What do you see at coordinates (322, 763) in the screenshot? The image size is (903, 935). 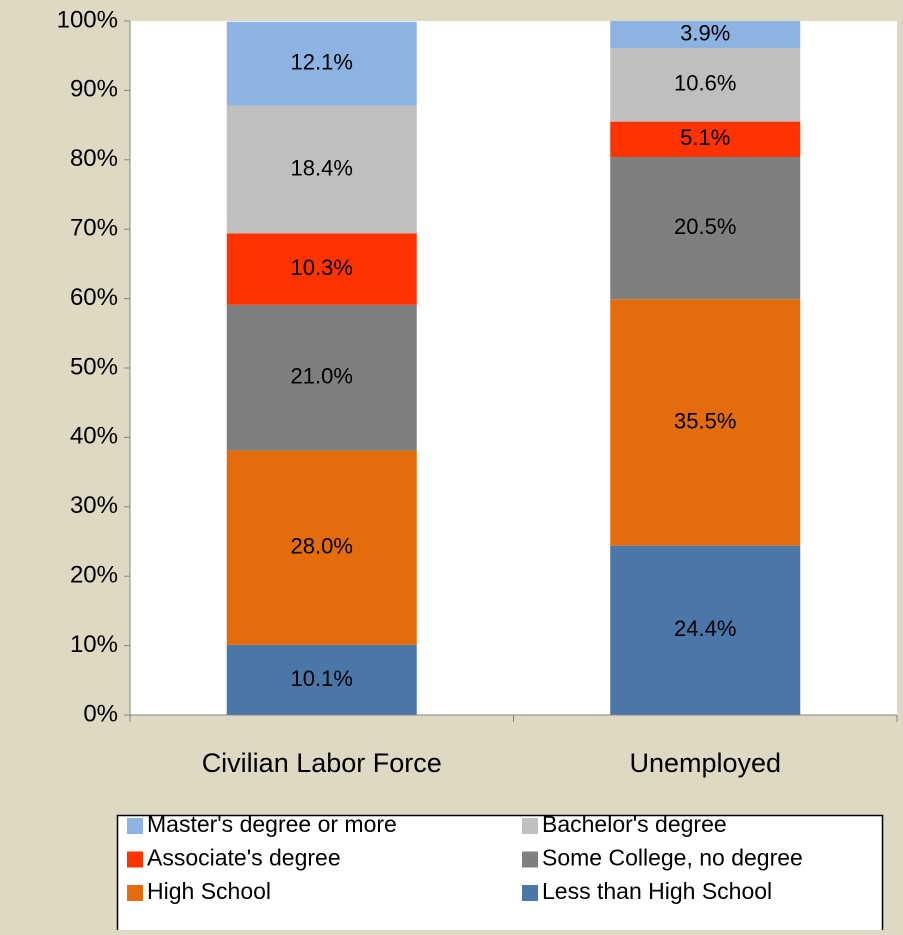 I see `x-tick-label: Civilian Labor Force` at bounding box center [322, 763].